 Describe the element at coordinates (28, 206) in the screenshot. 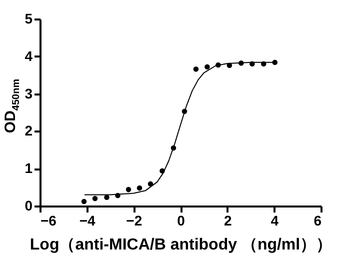

I see `y-tick-label: 0` at that location.